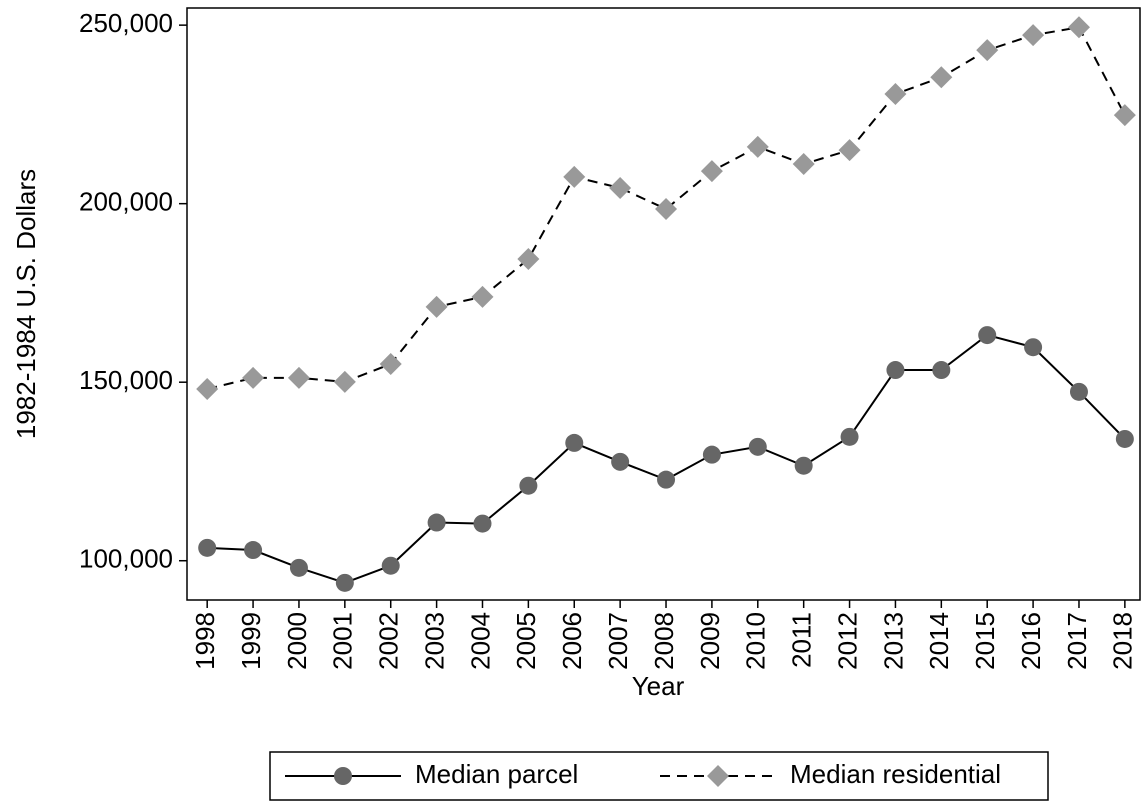 Image resolution: width=1146 pixels, height=805 pixels. What do you see at coordinates (126, 380) in the screenshot?
I see `y-tick-label: 150,000` at bounding box center [126, 380].